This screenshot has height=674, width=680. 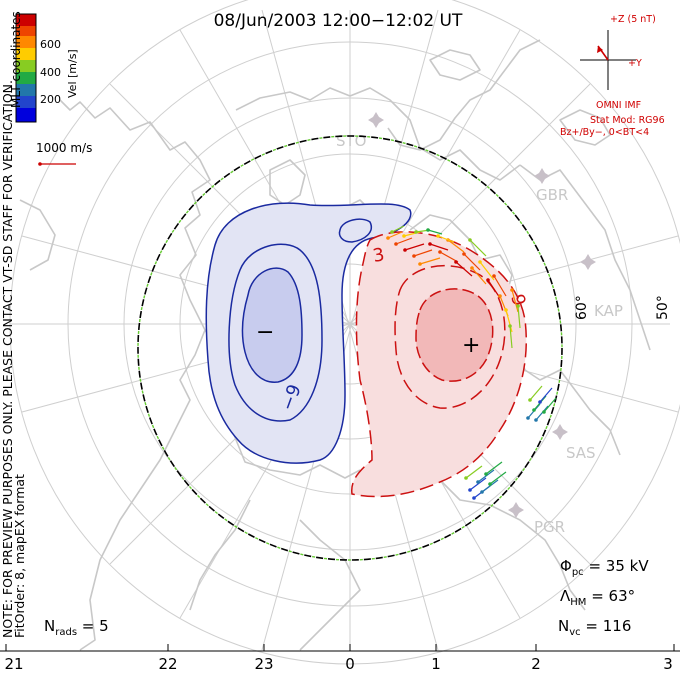 What do you see at coordinates (16, 59) in the screenshot?
I see `coords-label: MLT coordinates` at bounding box center [16, 59].